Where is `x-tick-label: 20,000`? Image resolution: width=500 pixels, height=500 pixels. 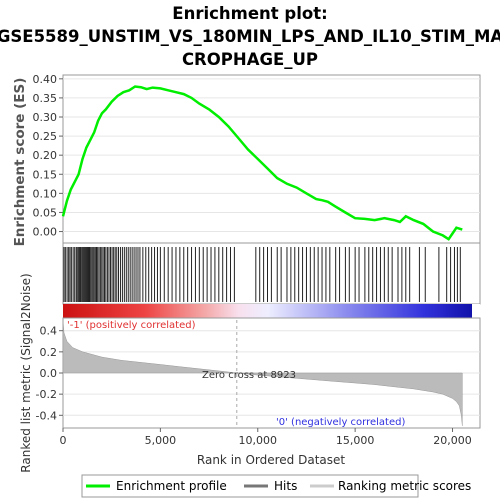
x-tick-label: 20,000 is located at coordinates (452, 440).